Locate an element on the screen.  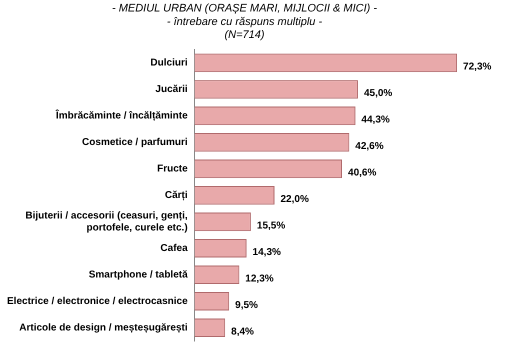
y-tick-label: Dulciuri is located at coordinates (169, 63).